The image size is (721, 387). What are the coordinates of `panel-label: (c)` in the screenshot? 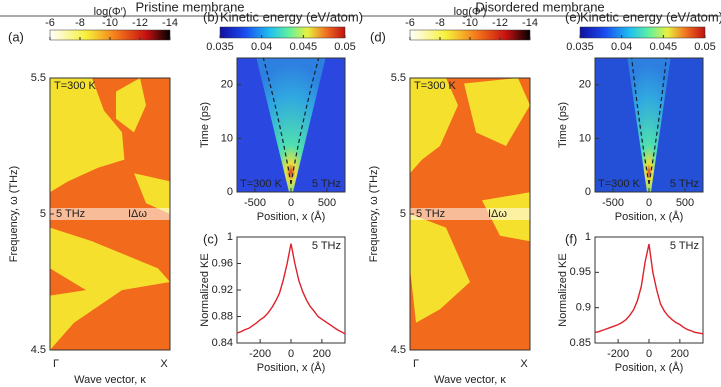 It's located at (210, 238).